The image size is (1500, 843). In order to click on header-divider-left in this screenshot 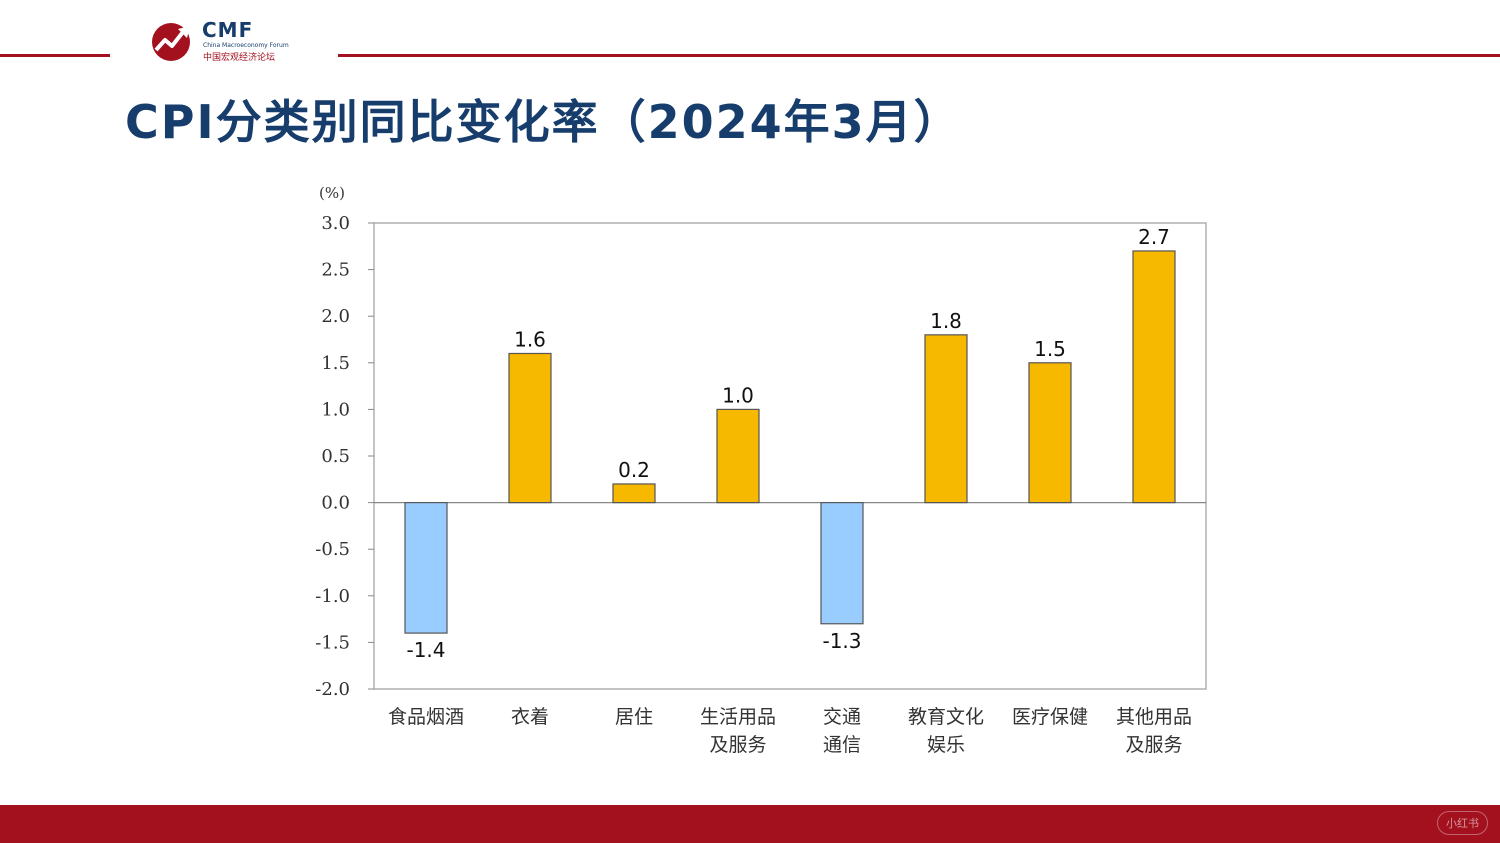, I will do `click(55, 55)`.